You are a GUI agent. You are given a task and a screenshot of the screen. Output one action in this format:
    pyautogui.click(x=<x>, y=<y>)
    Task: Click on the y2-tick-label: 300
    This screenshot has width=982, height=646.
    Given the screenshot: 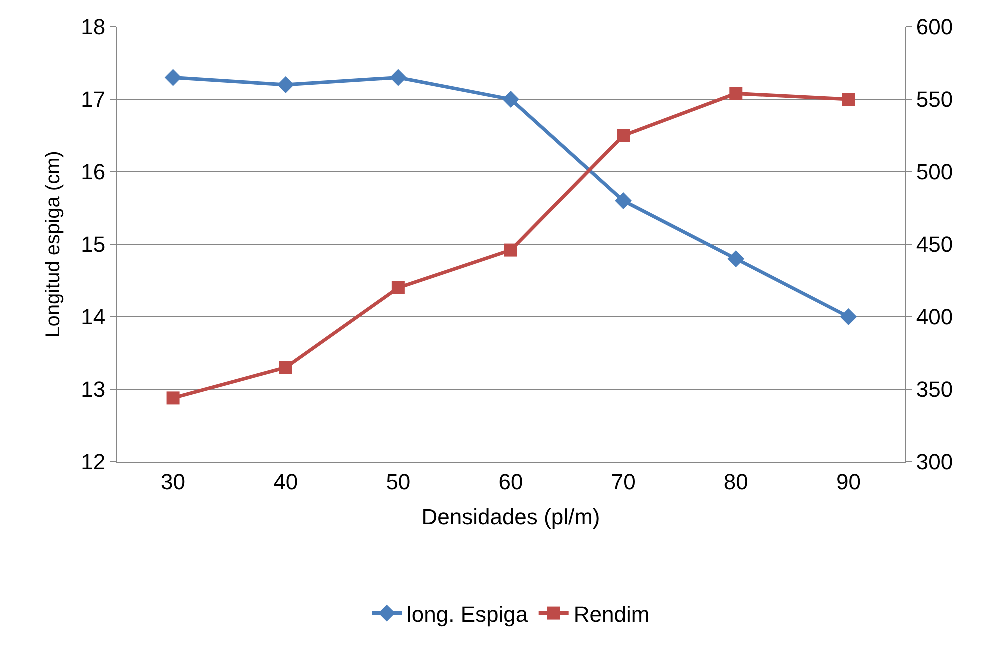 What is the action you would take?
    pyautogui.click(x=935, y=462)
    